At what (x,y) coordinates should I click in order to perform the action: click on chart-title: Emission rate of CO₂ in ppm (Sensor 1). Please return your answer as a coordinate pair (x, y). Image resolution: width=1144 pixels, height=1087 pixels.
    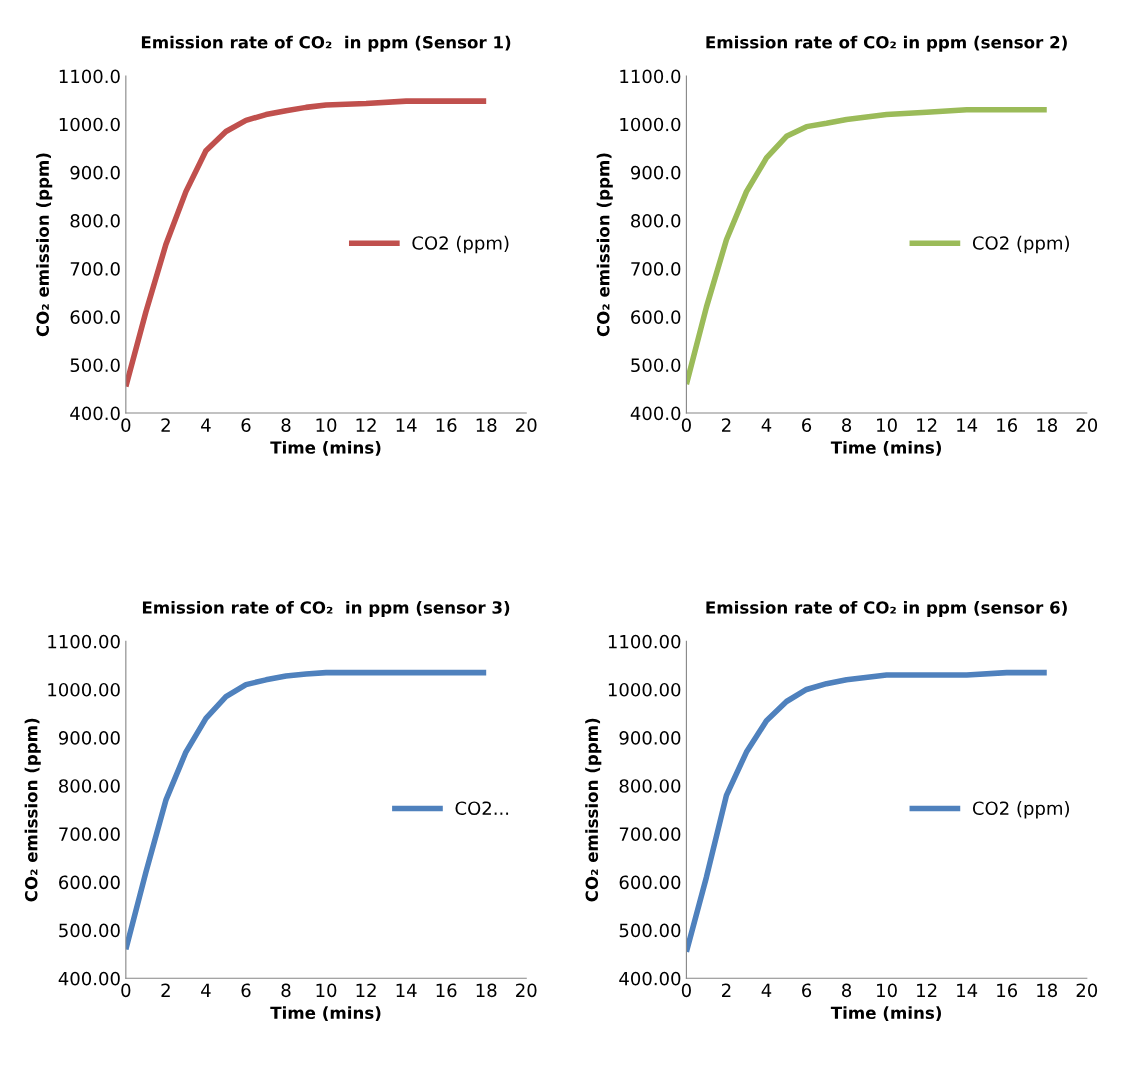
    Looking at the image, I should click on (326, 43).